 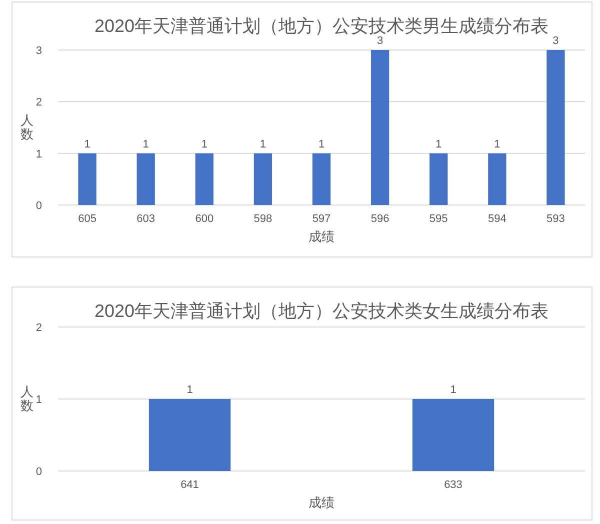 I want to click on y-tick-label: 3, so click(x=39, y=51).